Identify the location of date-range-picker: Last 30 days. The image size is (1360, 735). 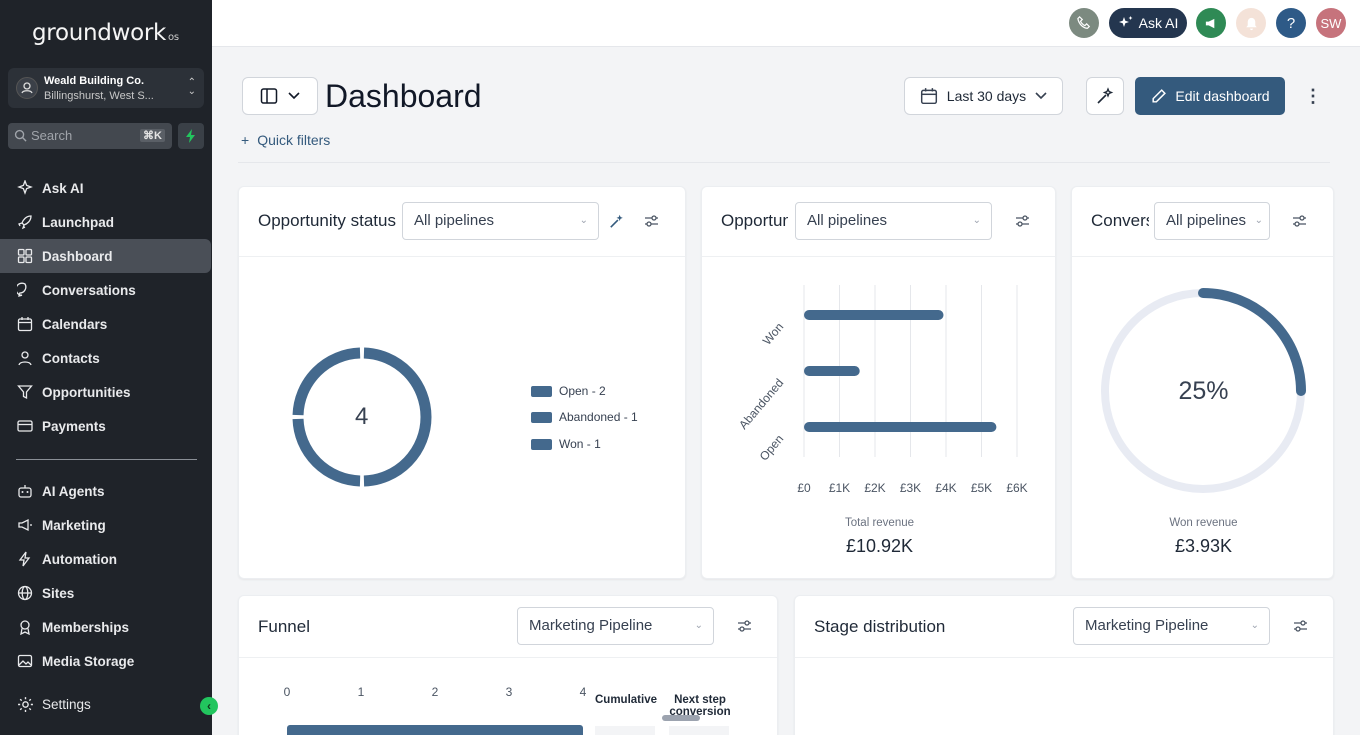
(983, 96).